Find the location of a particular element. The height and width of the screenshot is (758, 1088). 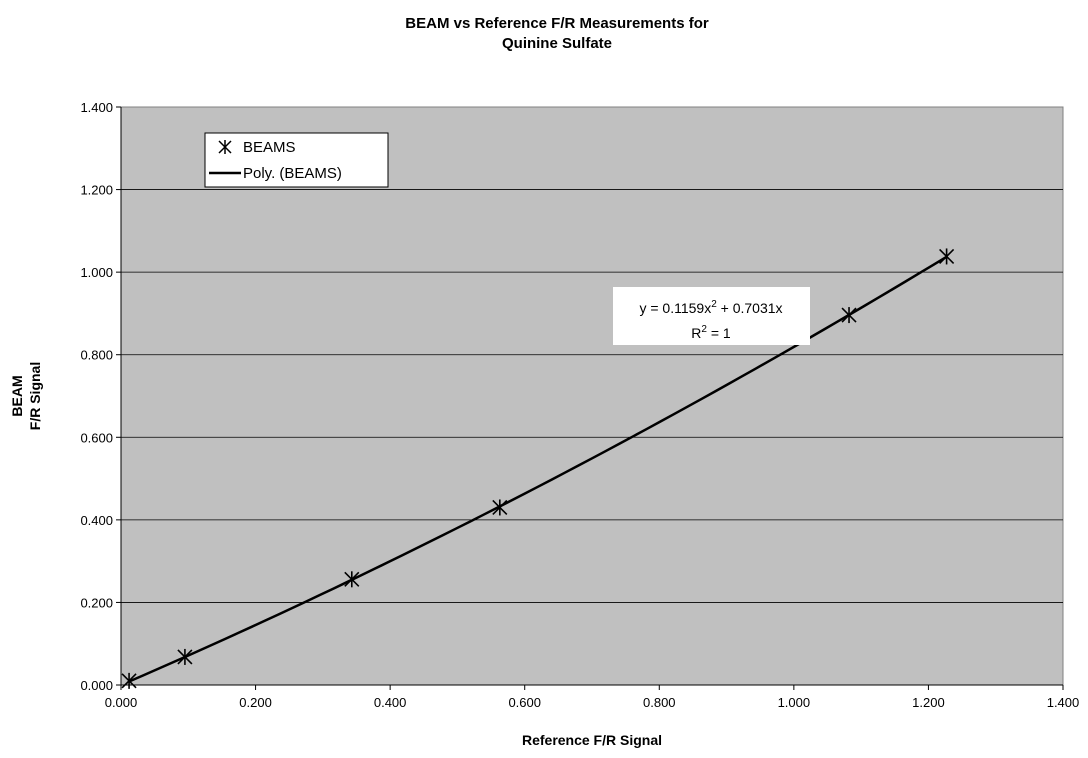

r2-text: R2 = 1 is located at coordinates (711, 332).